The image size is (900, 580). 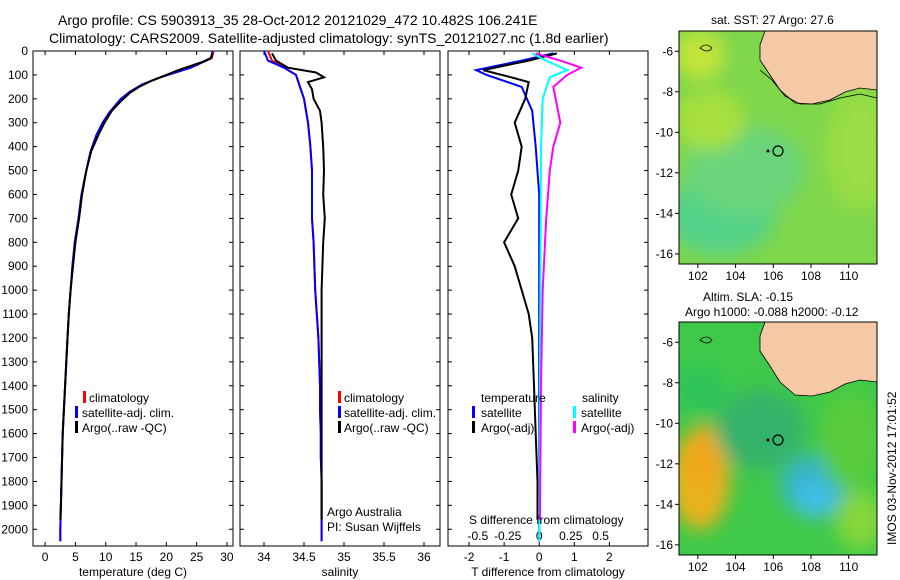 I want to click on legend-s-argo-label: Argo(-adj), so click(x=607, y=428).